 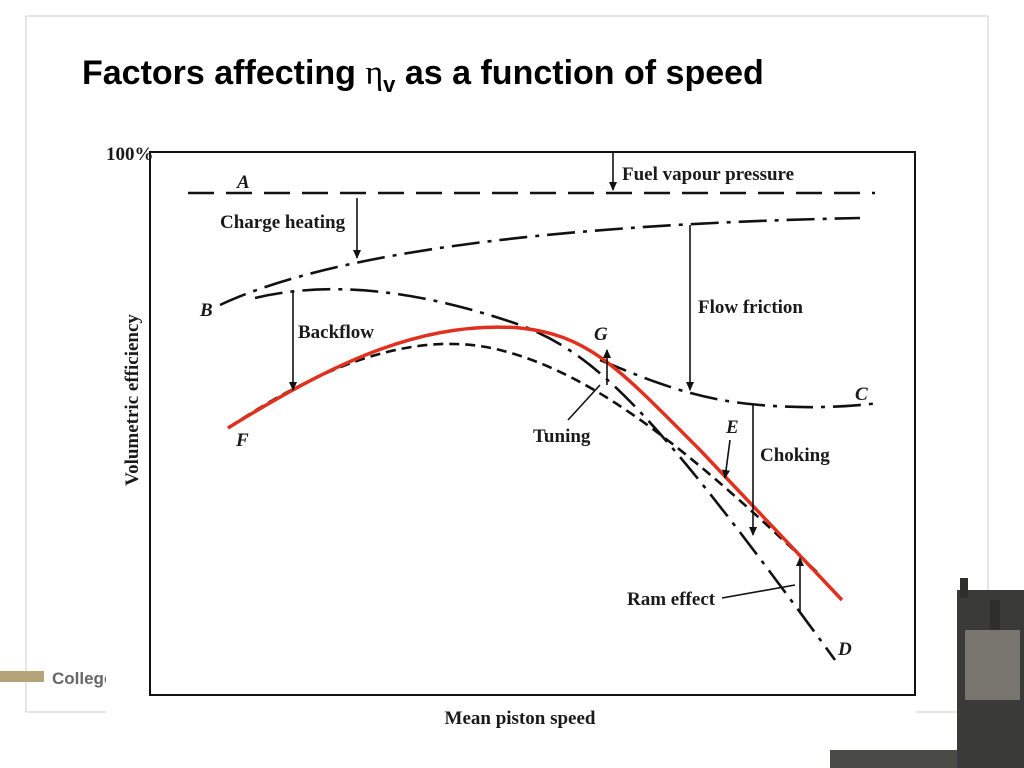 I want to click on building-photo, so click(x=927, y=673).